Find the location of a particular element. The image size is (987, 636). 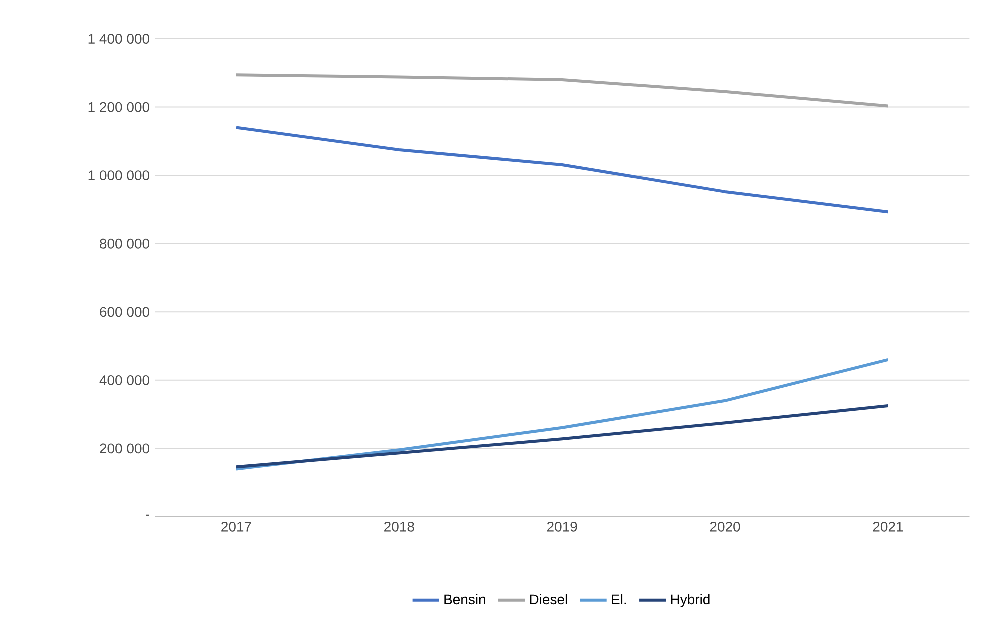

x-tick-label: 2020 is located at coordinates (725, 527).